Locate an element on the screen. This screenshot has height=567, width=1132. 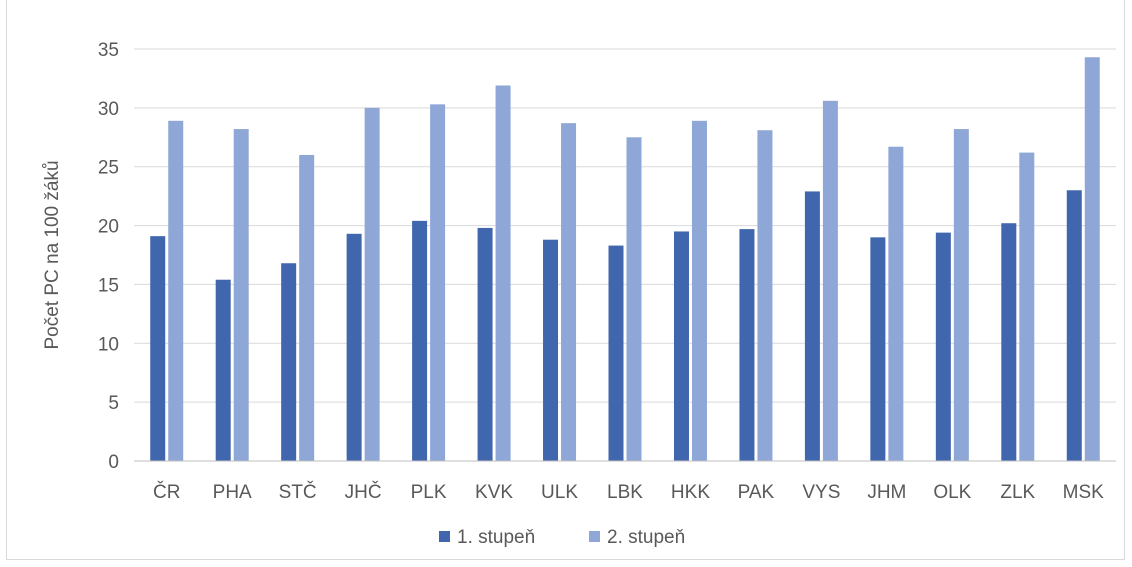
x-tick-label: MSK is located at coordinates (1084, 492).